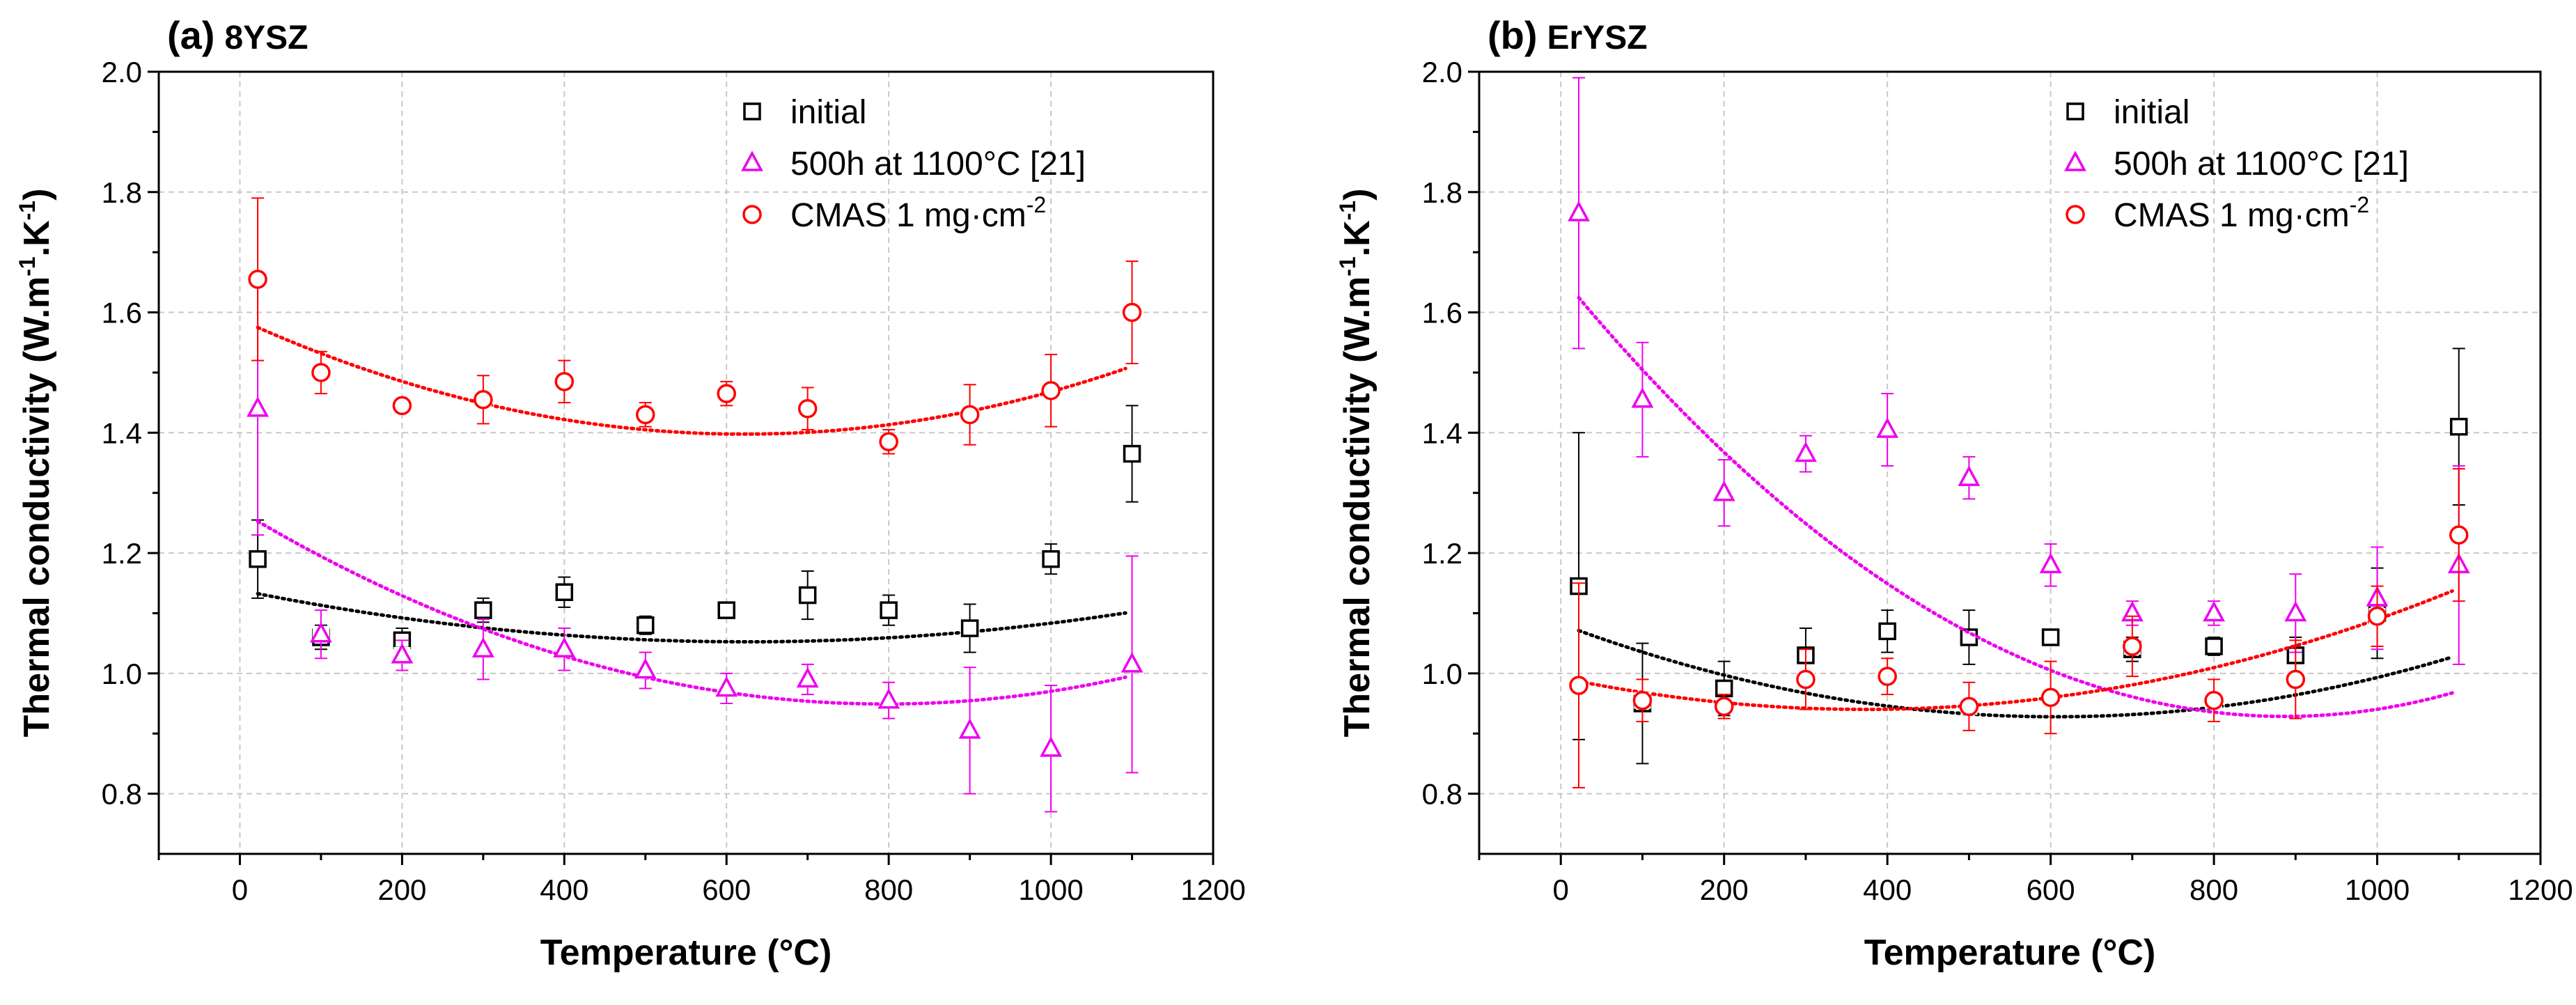 The height and width of the screenshot is (1005, 2576). Describe the element at coordinates (2075, 160) in the screenshot. I see `legend-marker-triangle` at that location.